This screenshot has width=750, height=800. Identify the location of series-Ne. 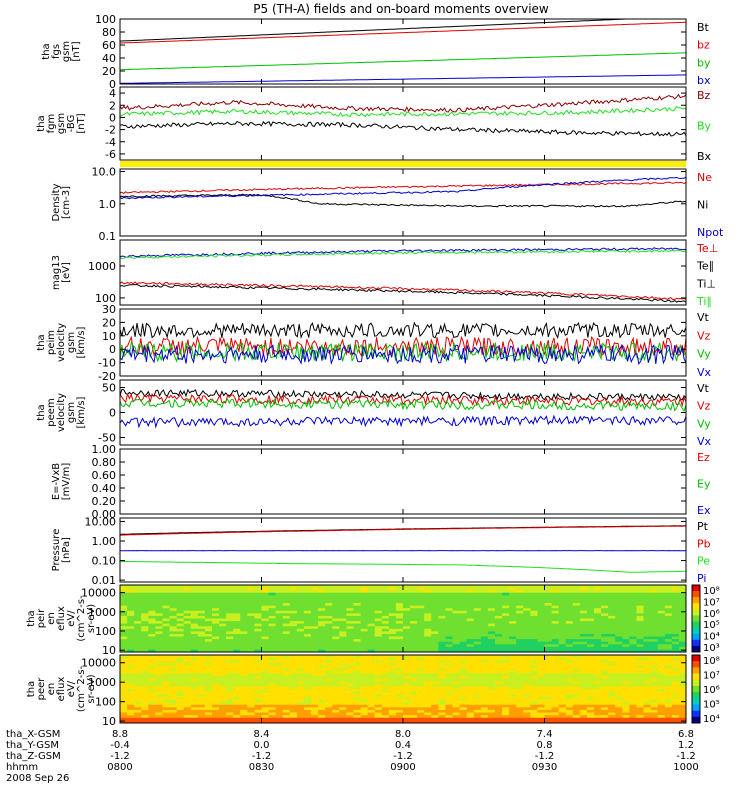
(403, 188).